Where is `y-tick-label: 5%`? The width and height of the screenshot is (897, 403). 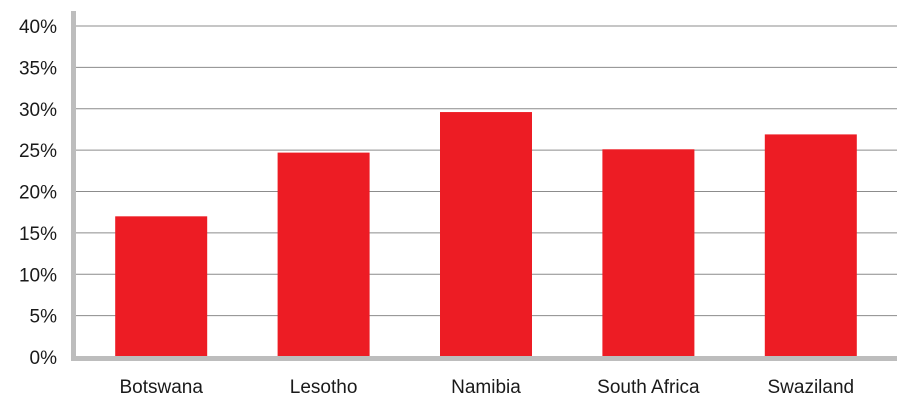
y-tick-label: 5% is located at coordinates (44, 317).